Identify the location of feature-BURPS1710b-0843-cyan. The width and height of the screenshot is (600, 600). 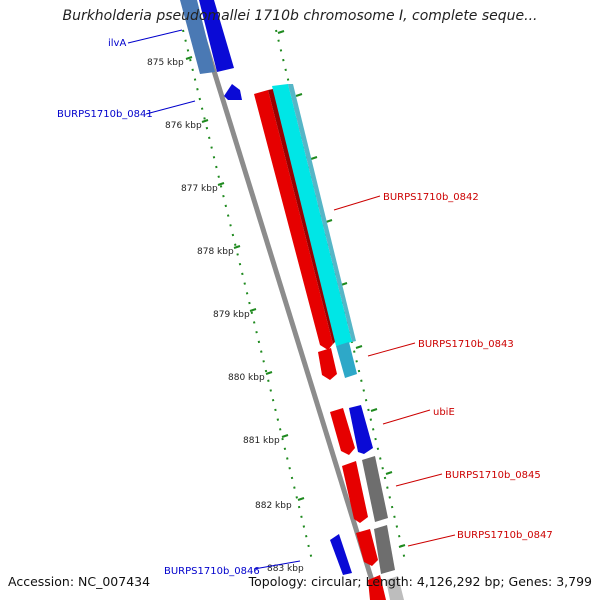
(346, 360).